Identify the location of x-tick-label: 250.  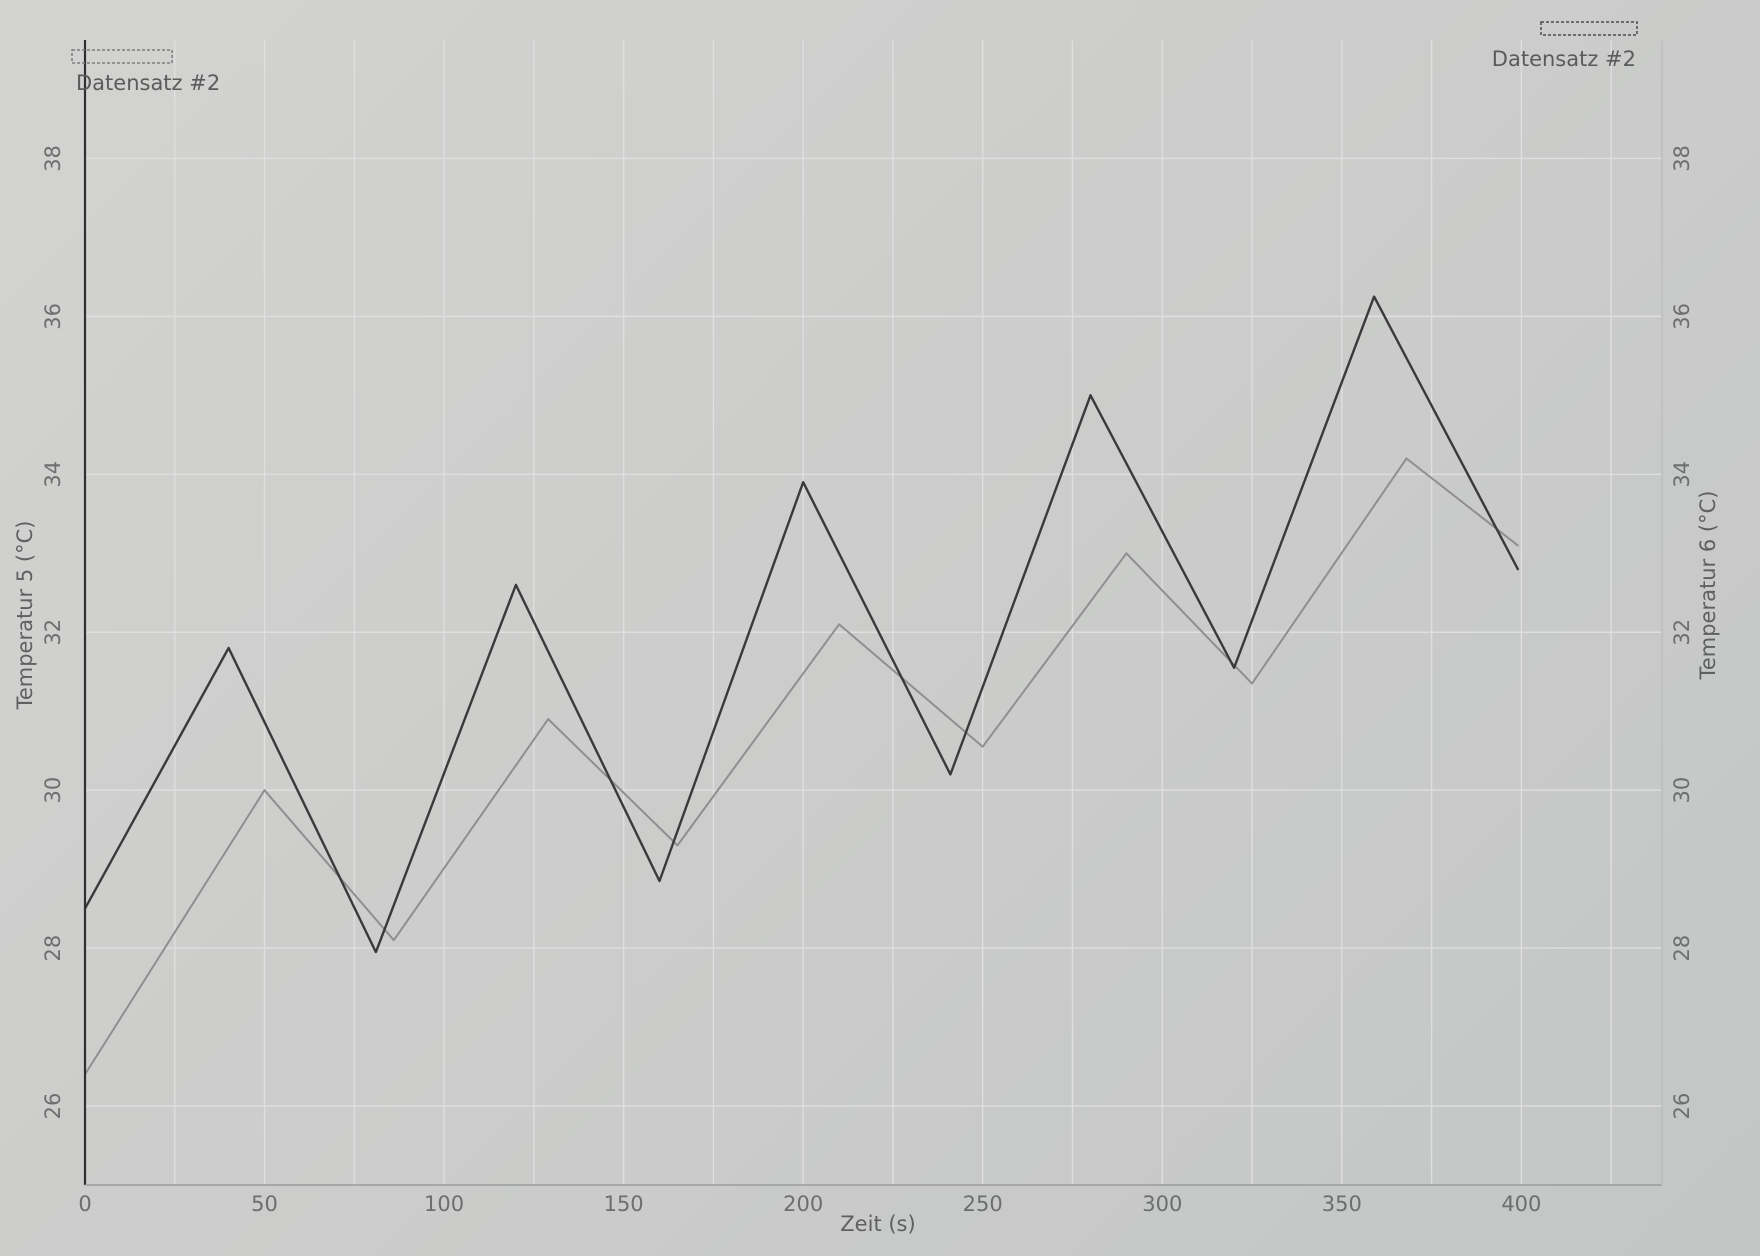
(983, 1204).